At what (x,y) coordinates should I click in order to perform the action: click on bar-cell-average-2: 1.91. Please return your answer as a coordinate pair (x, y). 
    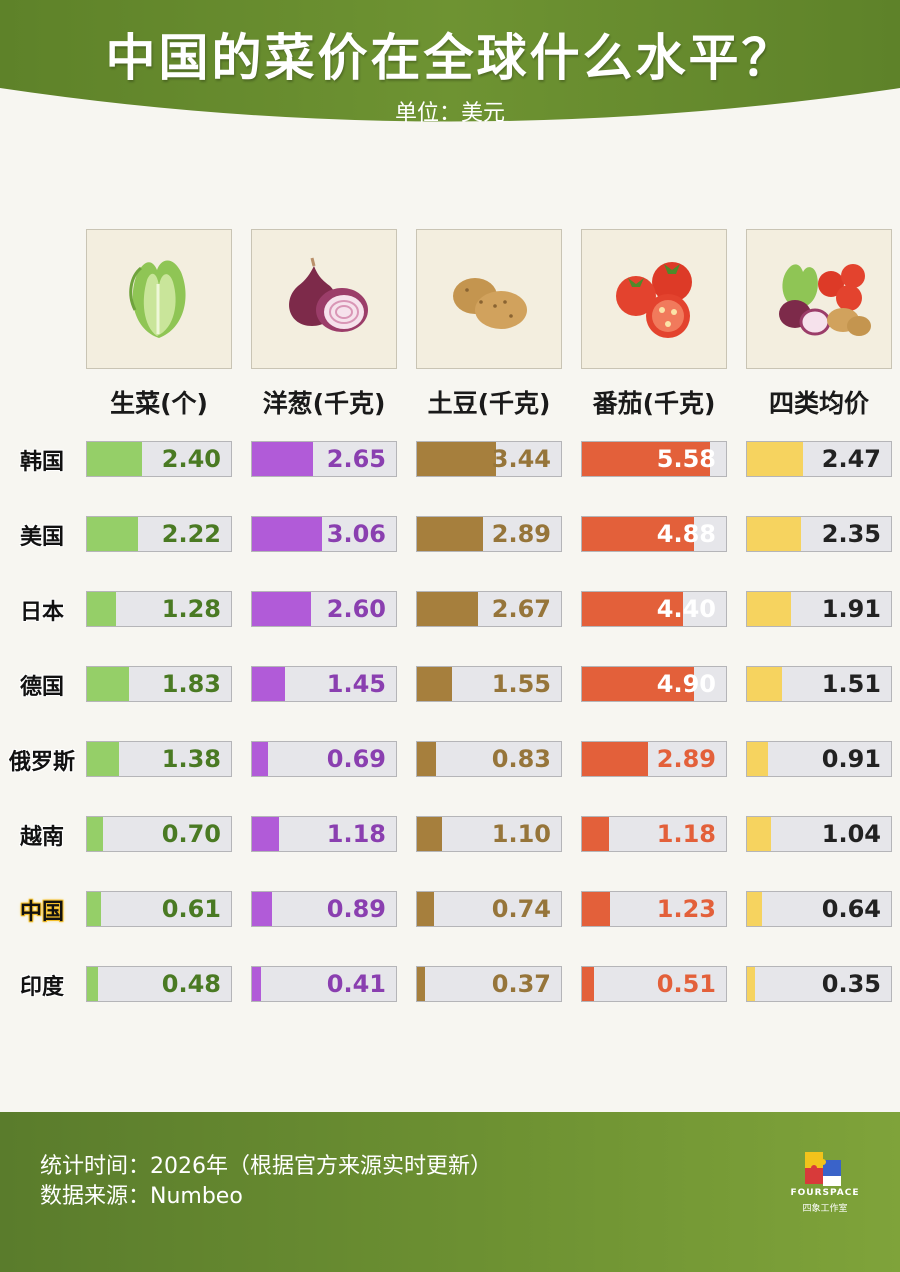
    Looking at the image, I should click on (819, 609).